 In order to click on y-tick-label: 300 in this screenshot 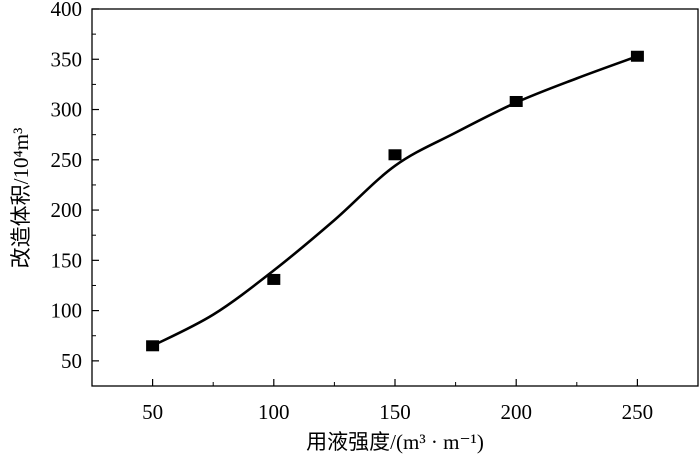, I will do `click(67, 110)`.